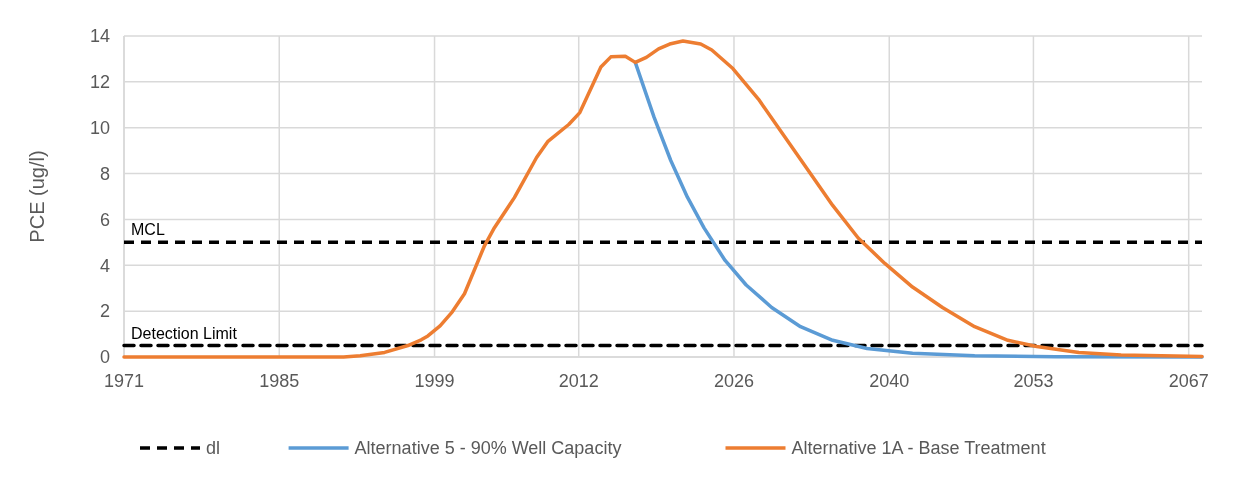  Describe the element at coordinates (104, 357) in the screenshot. I see `y-tick-label: 0` at that location.